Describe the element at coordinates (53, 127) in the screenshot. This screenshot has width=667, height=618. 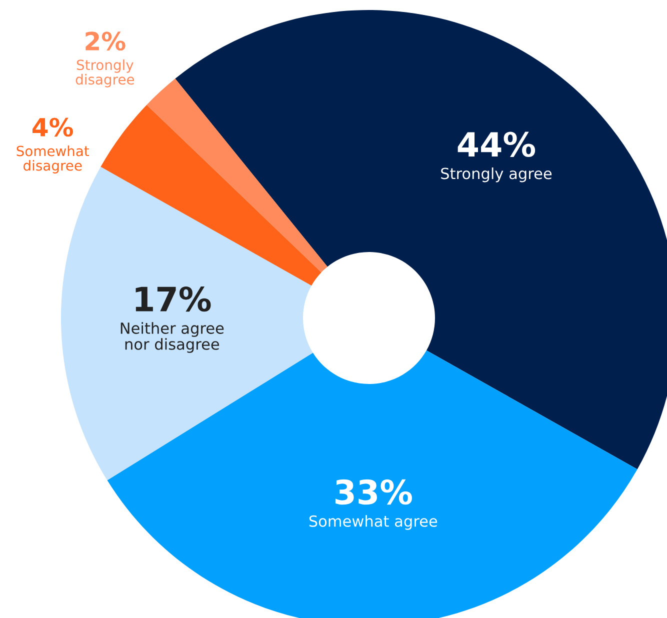
I see `data-label: 4%` at that location.